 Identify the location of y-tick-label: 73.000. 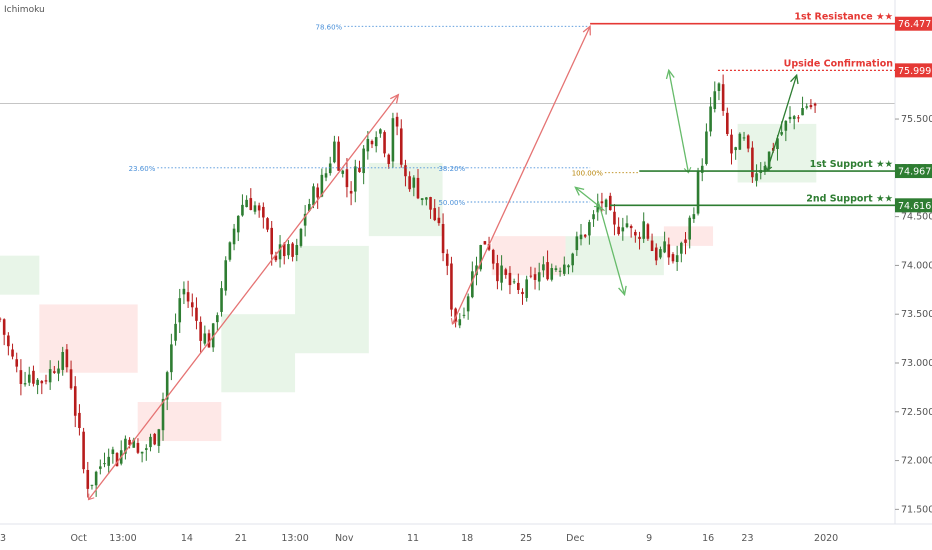
(916, 363).